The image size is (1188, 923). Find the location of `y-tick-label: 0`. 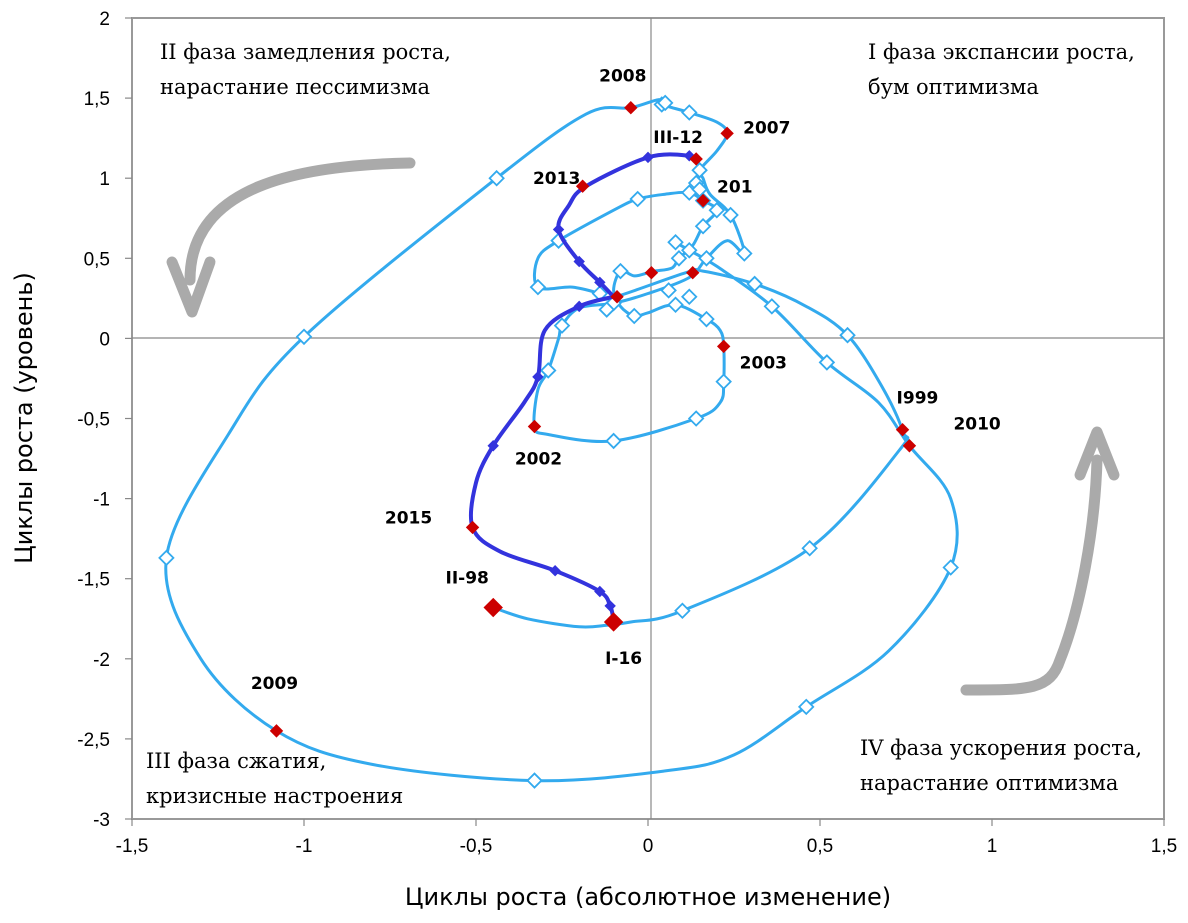

y-tick-label: 0 is located at coordinates (104, 339).